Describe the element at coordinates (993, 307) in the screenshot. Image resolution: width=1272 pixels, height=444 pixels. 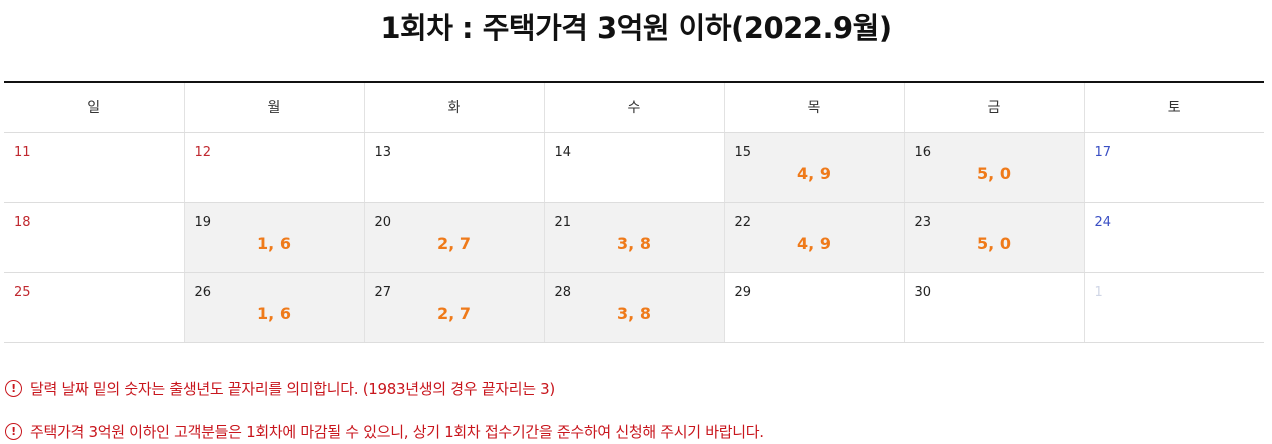
I see `calendar-day-cell: 30` at that location.